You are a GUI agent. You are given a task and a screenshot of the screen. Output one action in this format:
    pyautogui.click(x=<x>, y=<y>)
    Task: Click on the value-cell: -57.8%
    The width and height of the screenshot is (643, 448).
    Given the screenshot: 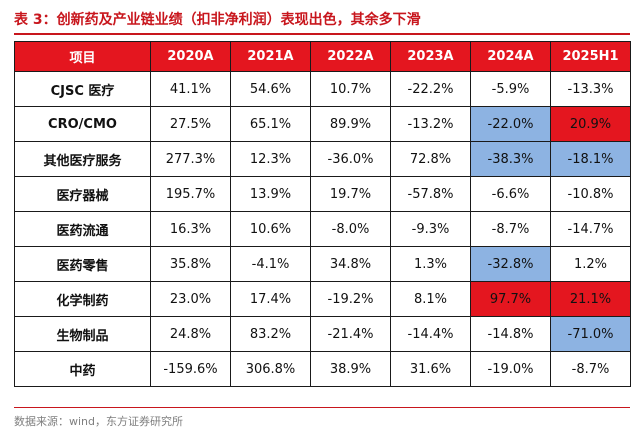 What is the action you would take?
    pyautogui.click(x=430, y=194)
    